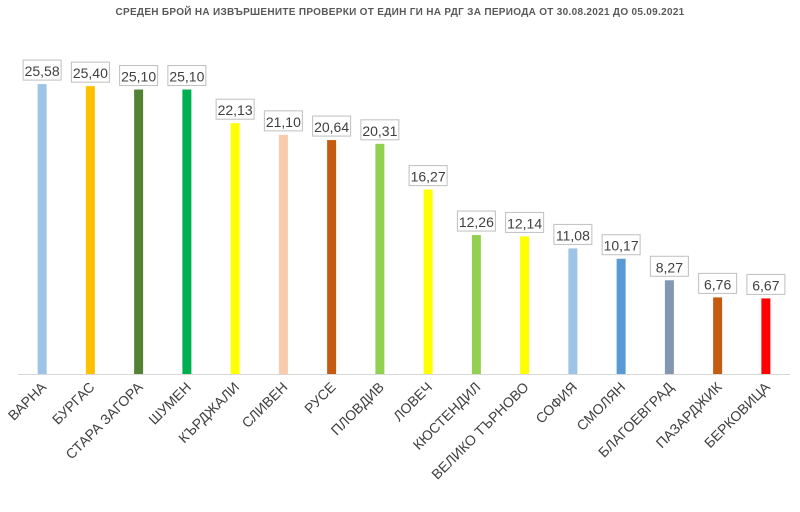 Image resolution: width=800 pixels, height=512 pixels. I want to click on data-label-14: 8,27, so click(669, 266).